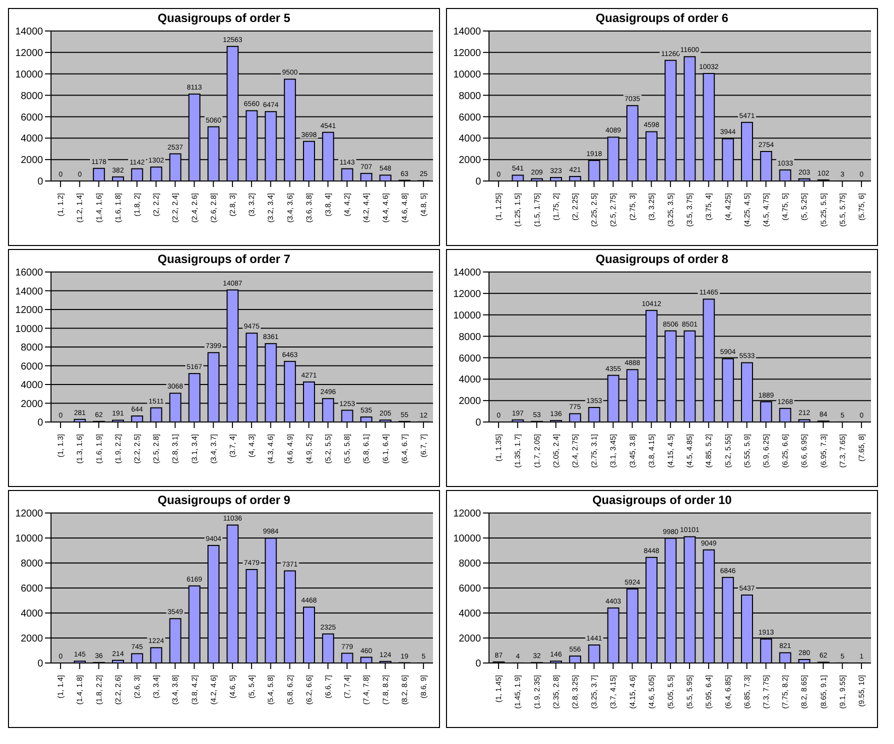 The image size is (894, 744). What do you see at coordinates (224, 258) in the screenshot?
I see `chart-title: Quasigroups of order 7` at bounding box center [224, 258].